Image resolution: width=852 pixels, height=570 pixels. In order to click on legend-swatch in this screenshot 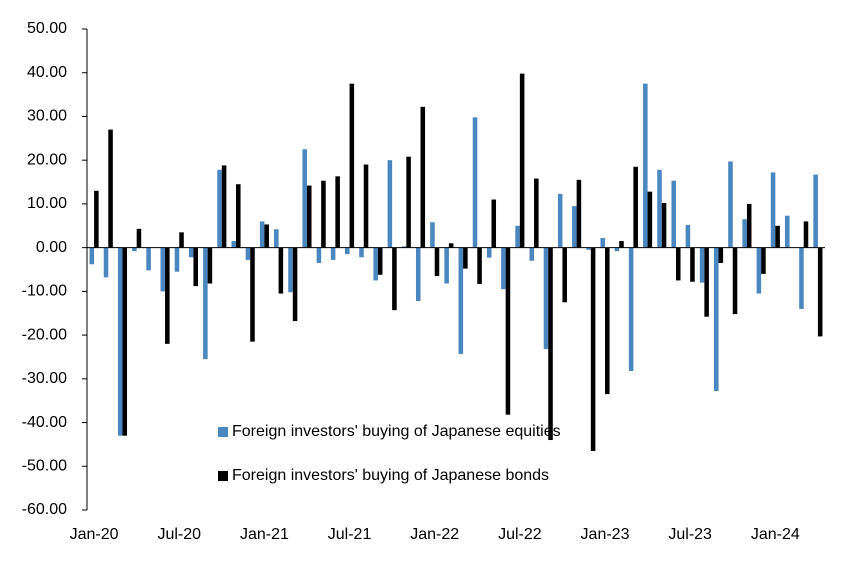, I will do `click(223, 476)`.